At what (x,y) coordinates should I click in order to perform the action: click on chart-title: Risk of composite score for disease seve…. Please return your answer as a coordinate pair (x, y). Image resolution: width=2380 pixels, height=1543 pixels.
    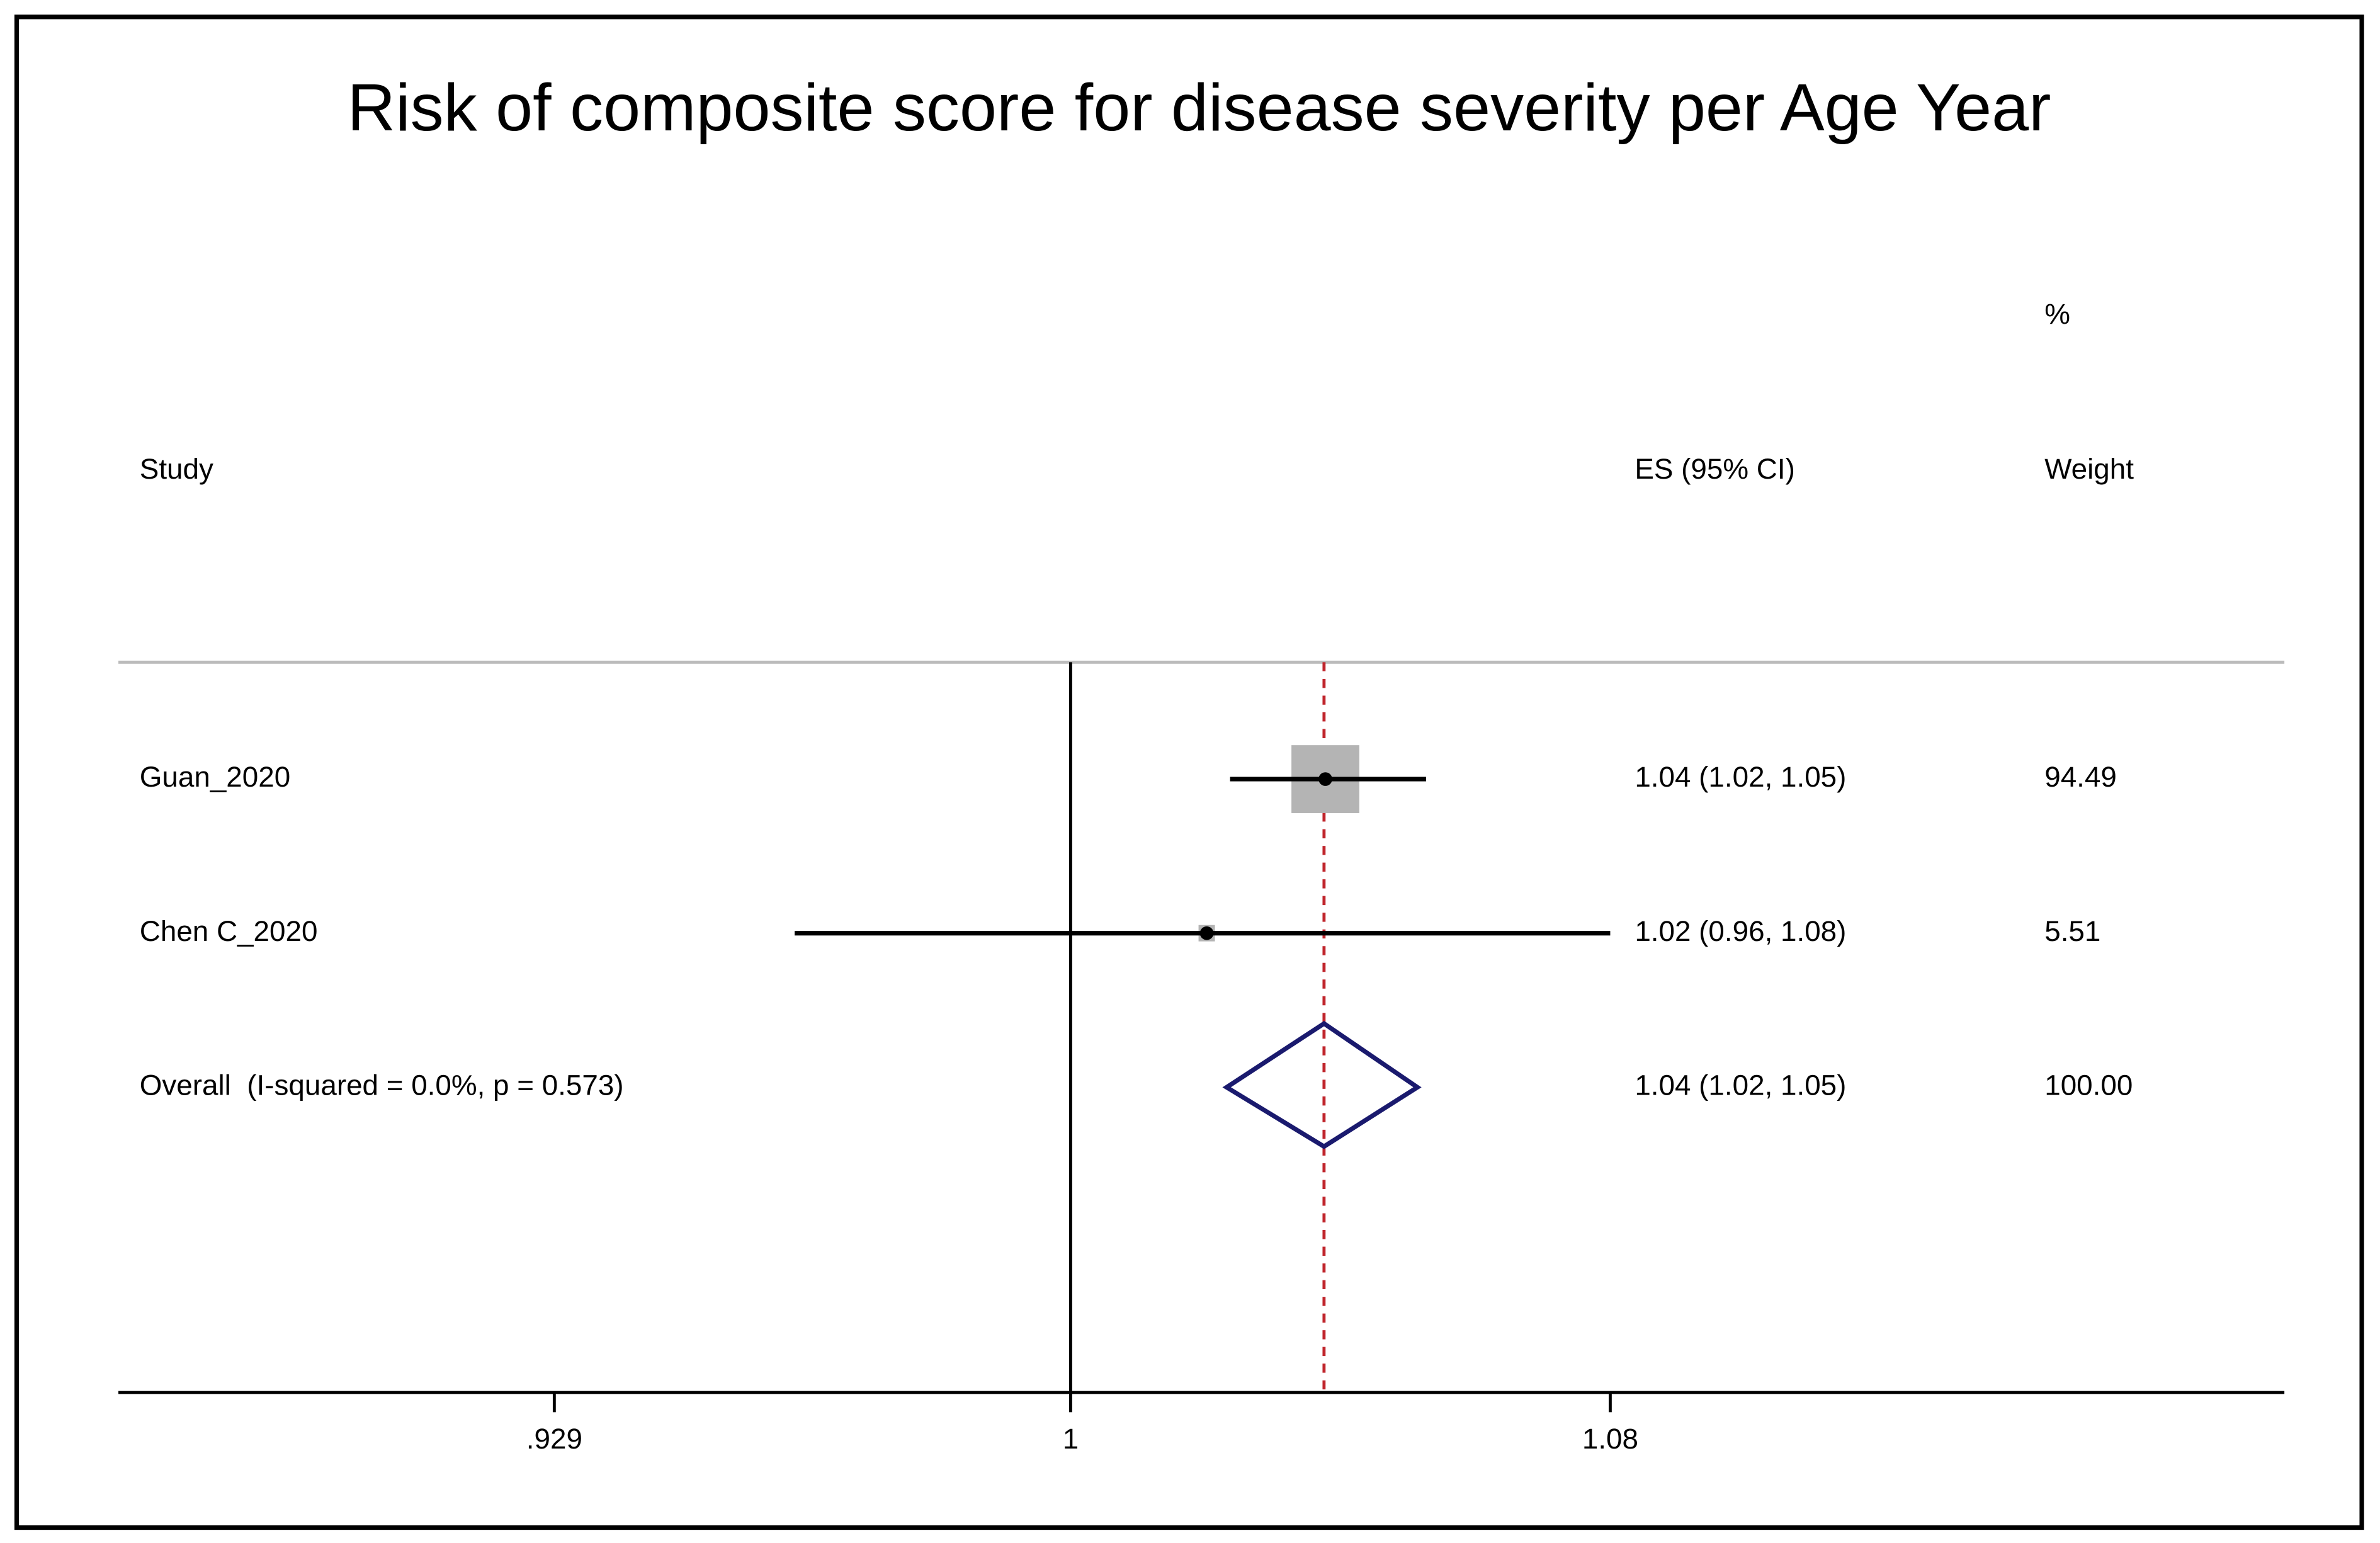
    Looking at the image, I should click on (1199, 108).